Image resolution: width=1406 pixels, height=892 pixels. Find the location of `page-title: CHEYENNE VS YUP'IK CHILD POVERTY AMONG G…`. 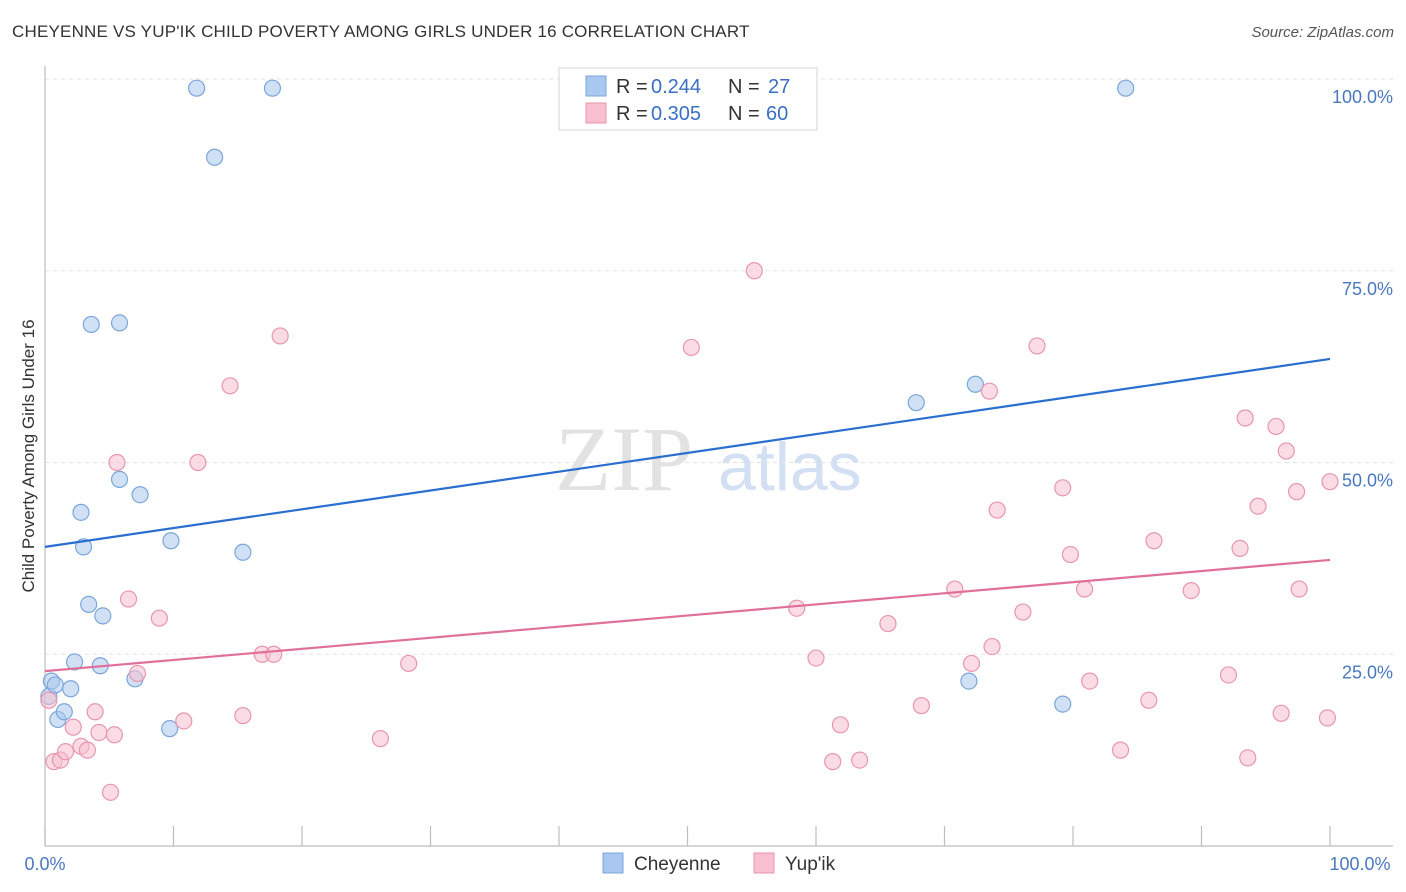

page-title: CHEYENNE VS YUP'IK CHILD POVERTY AMONG G… is located at coordinates (381, 31).